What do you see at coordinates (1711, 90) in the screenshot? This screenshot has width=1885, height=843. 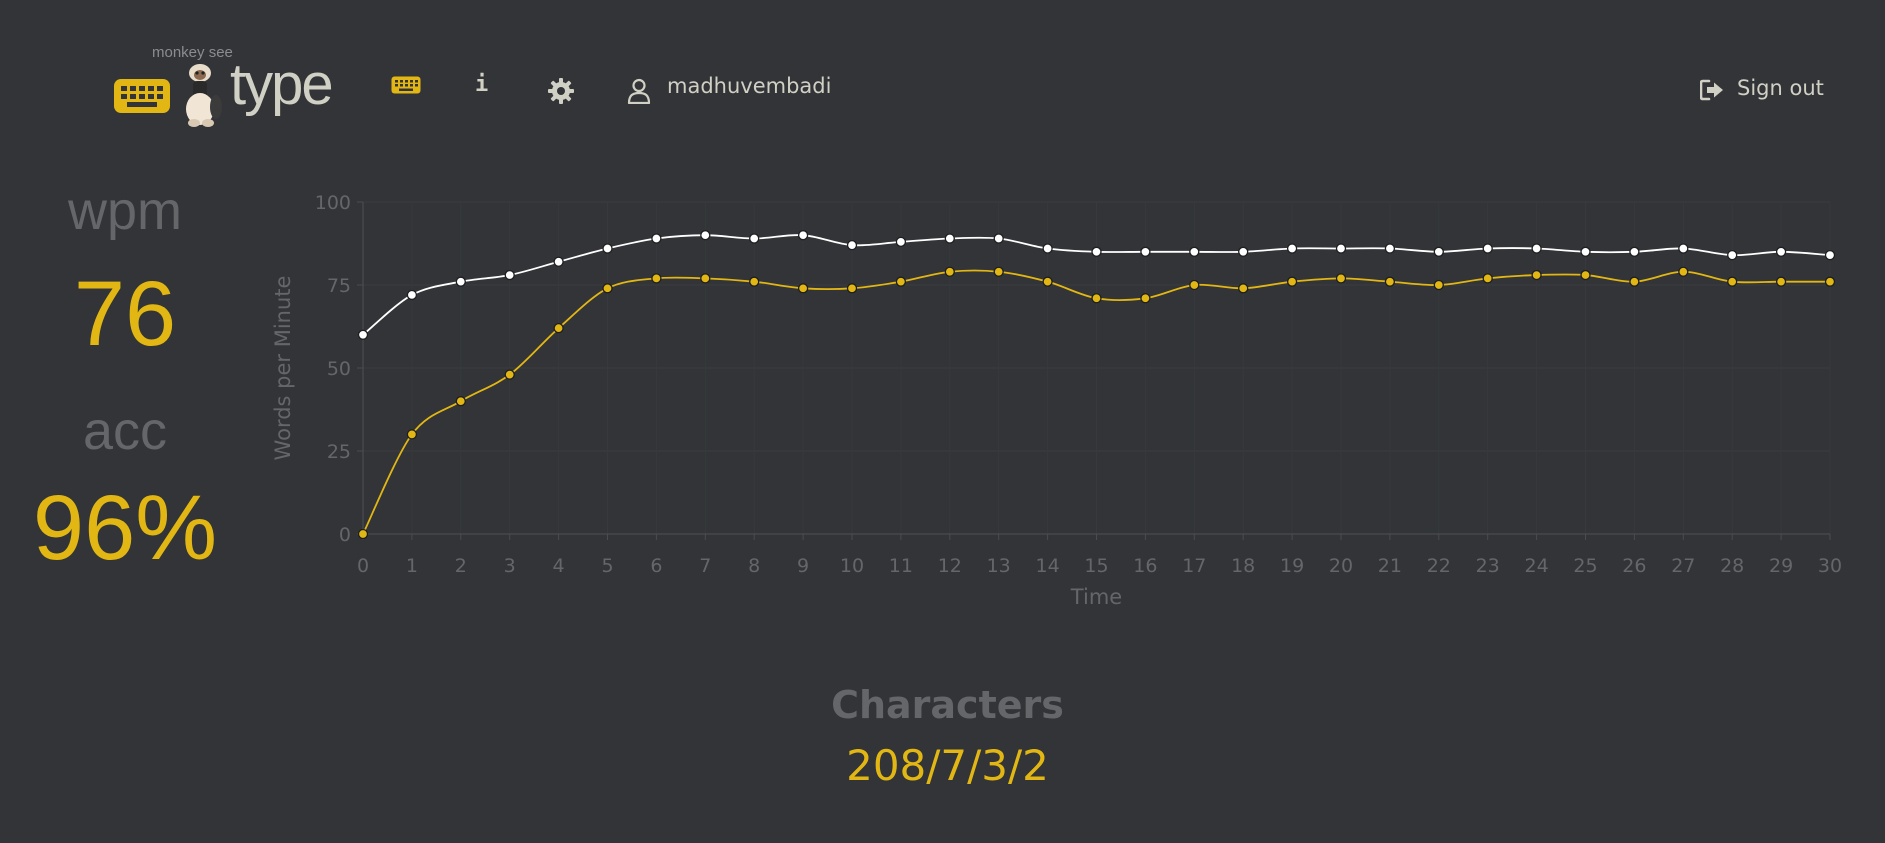 I see `sign-out-icon` at bounding box center [1711, 90].